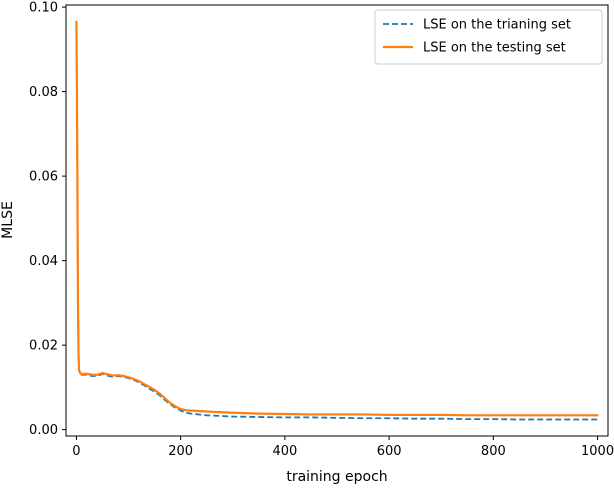 This screenshot has width=614, height=490. I want to click on legend-box, so click(488, 37).